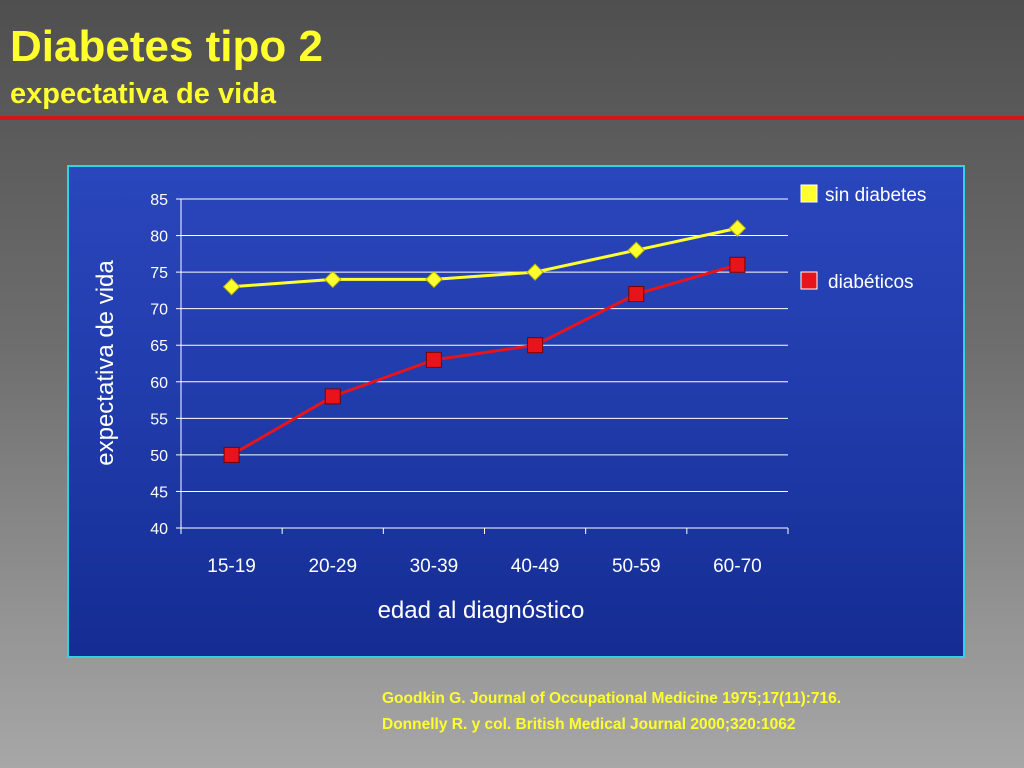  What do you see at coordinates (434, 566) in the screenshot?
I see `x-tick-label: 30-39` at bounding box center [434, 566].